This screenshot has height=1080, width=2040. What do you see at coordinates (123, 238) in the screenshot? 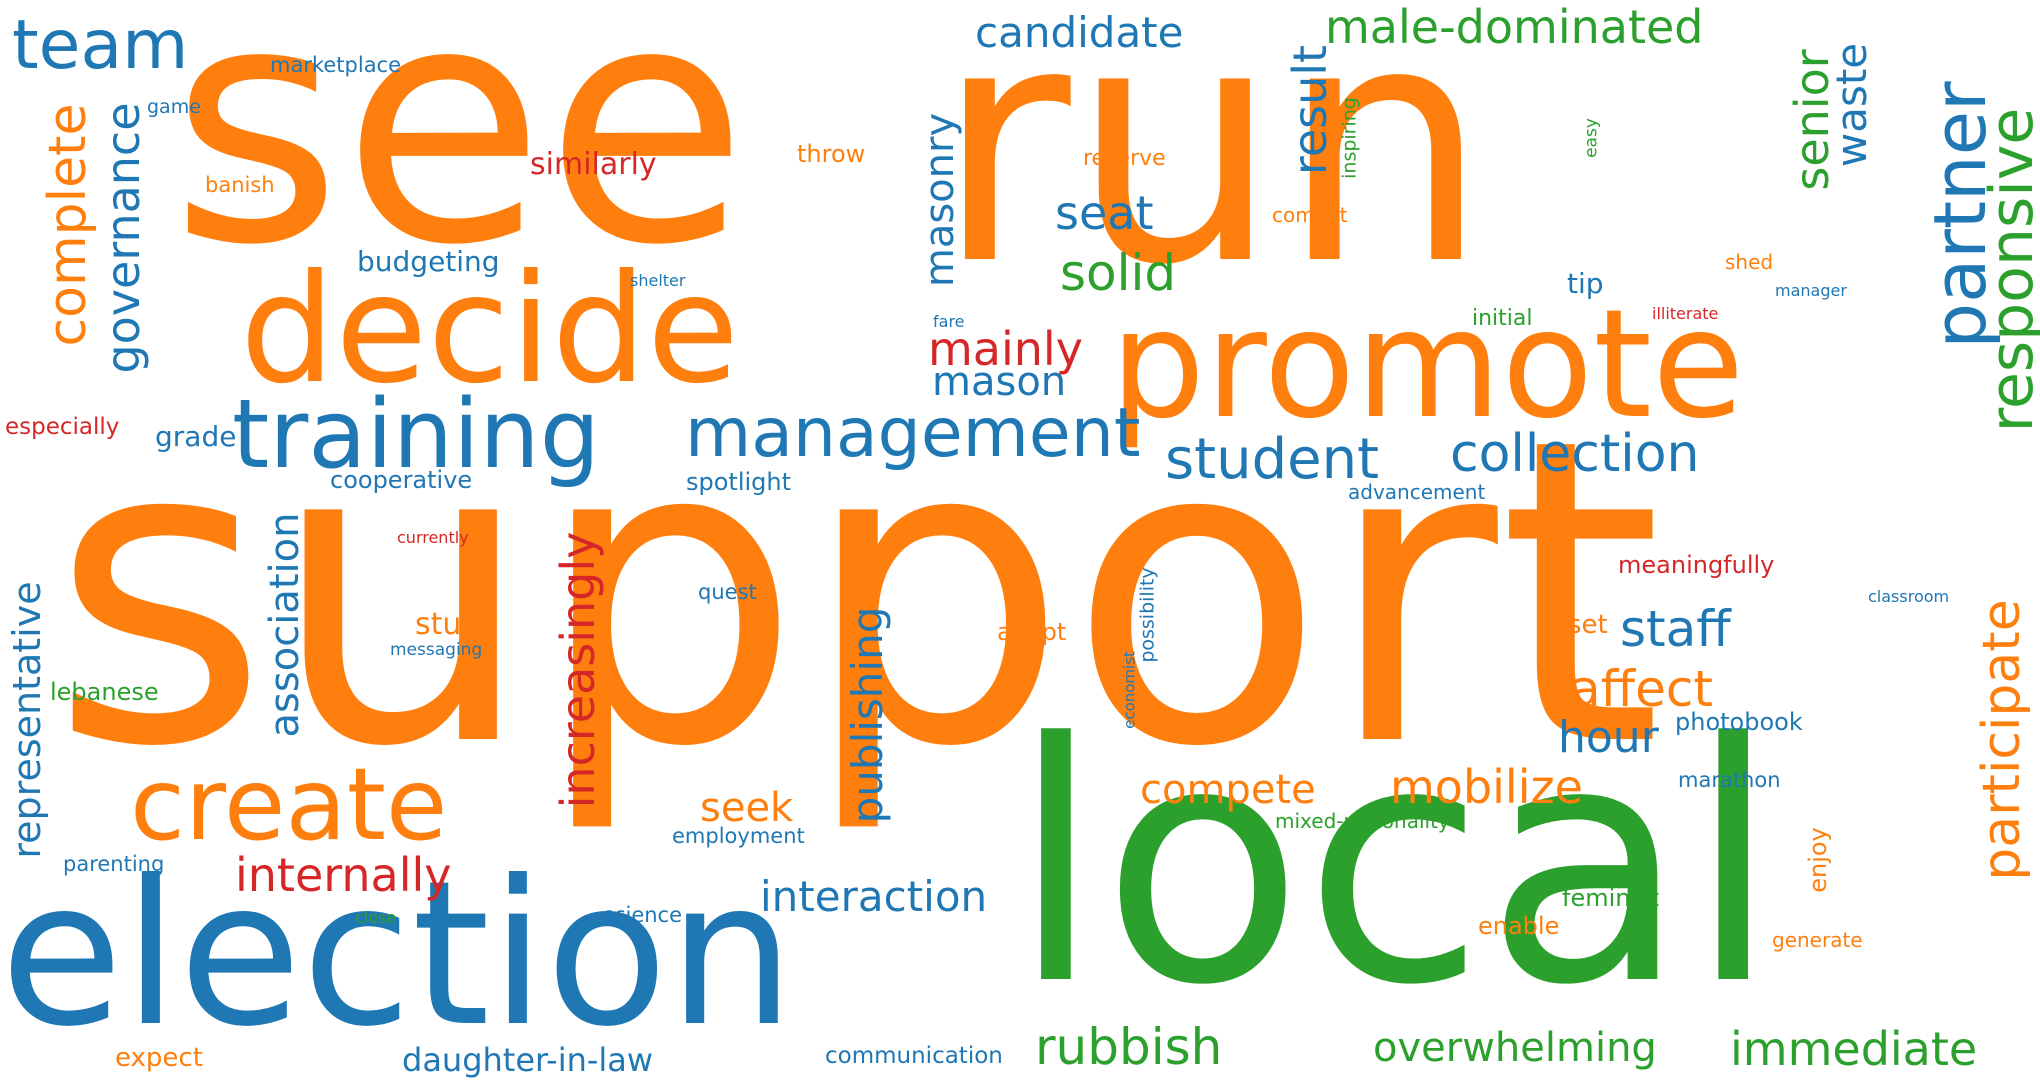
I see `word-governance: governance` at bounding box center [123, 238].